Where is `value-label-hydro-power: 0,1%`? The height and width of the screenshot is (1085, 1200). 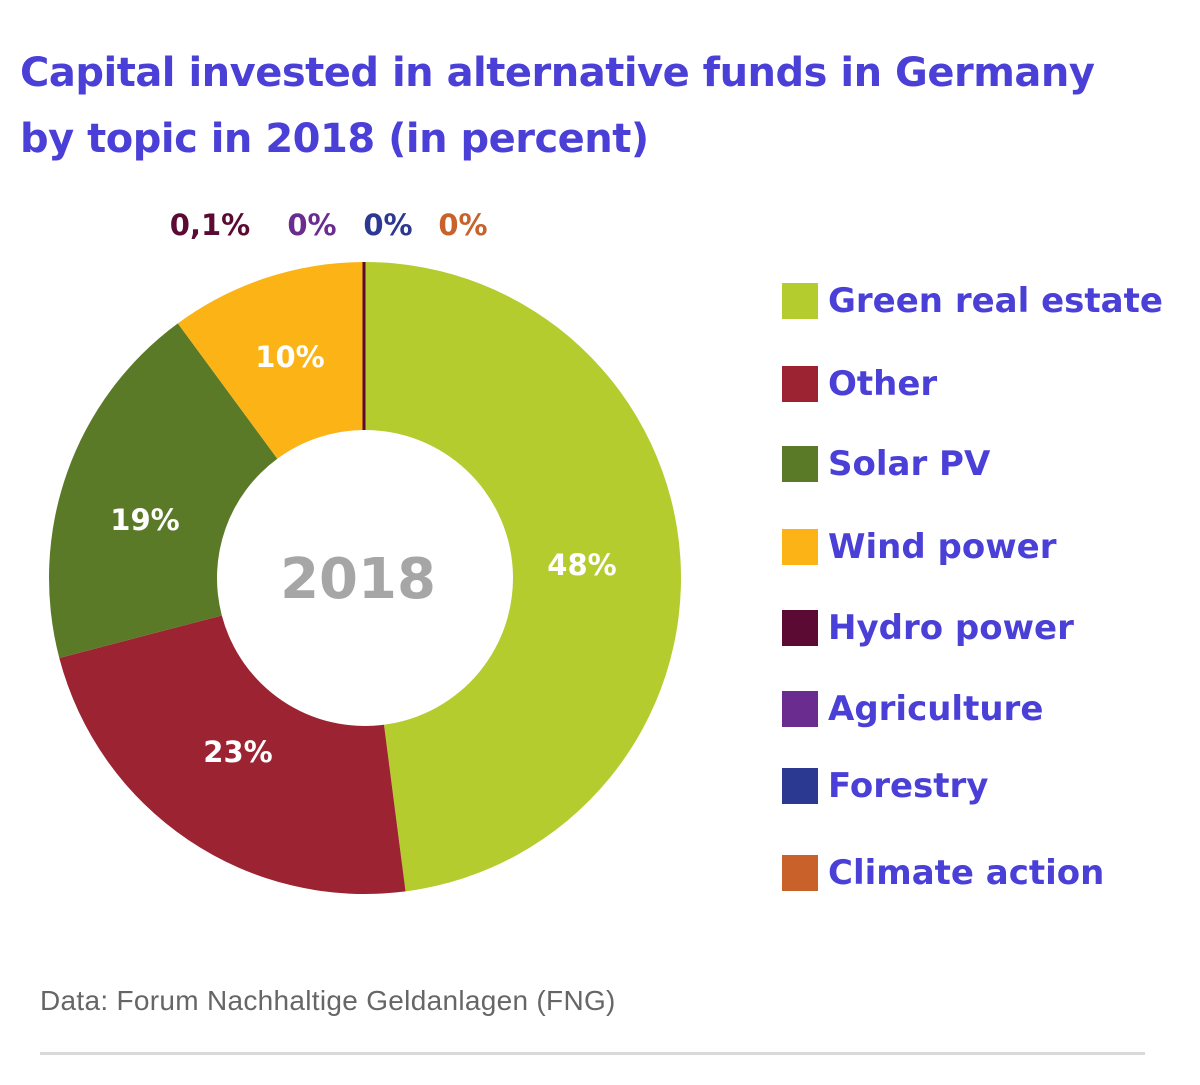 value-label-hydro-power: 0,1% is located at coordinates (210, 225).